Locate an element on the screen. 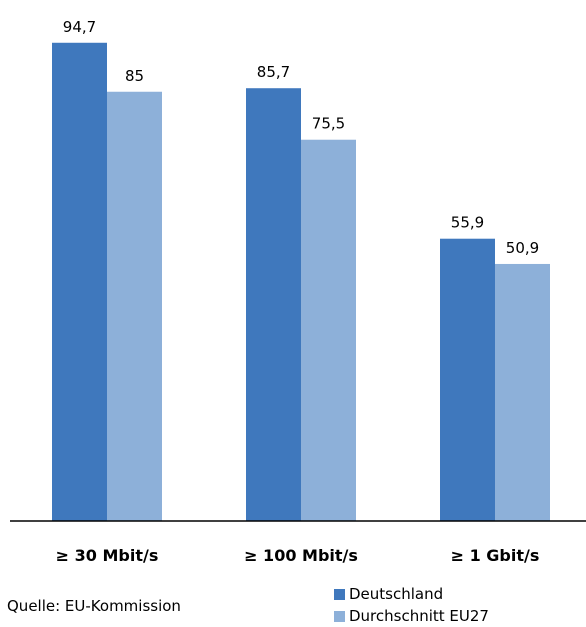  legend-item-eu27: Durchschnitt EU27 is located at coordinates (411, 616).